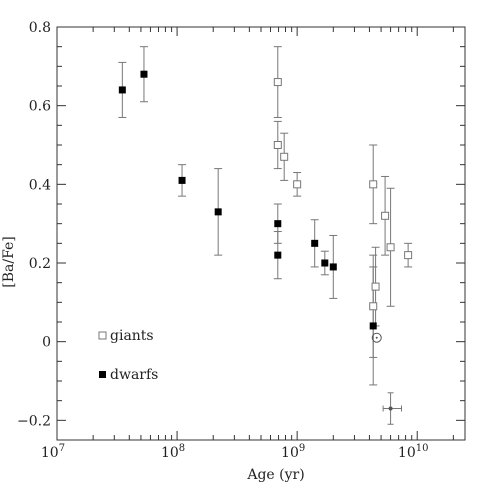 The width and height of the screenshot is (491, 491). I want to click on legend-dwarfs-label: dwarfs, so click(134, 375).